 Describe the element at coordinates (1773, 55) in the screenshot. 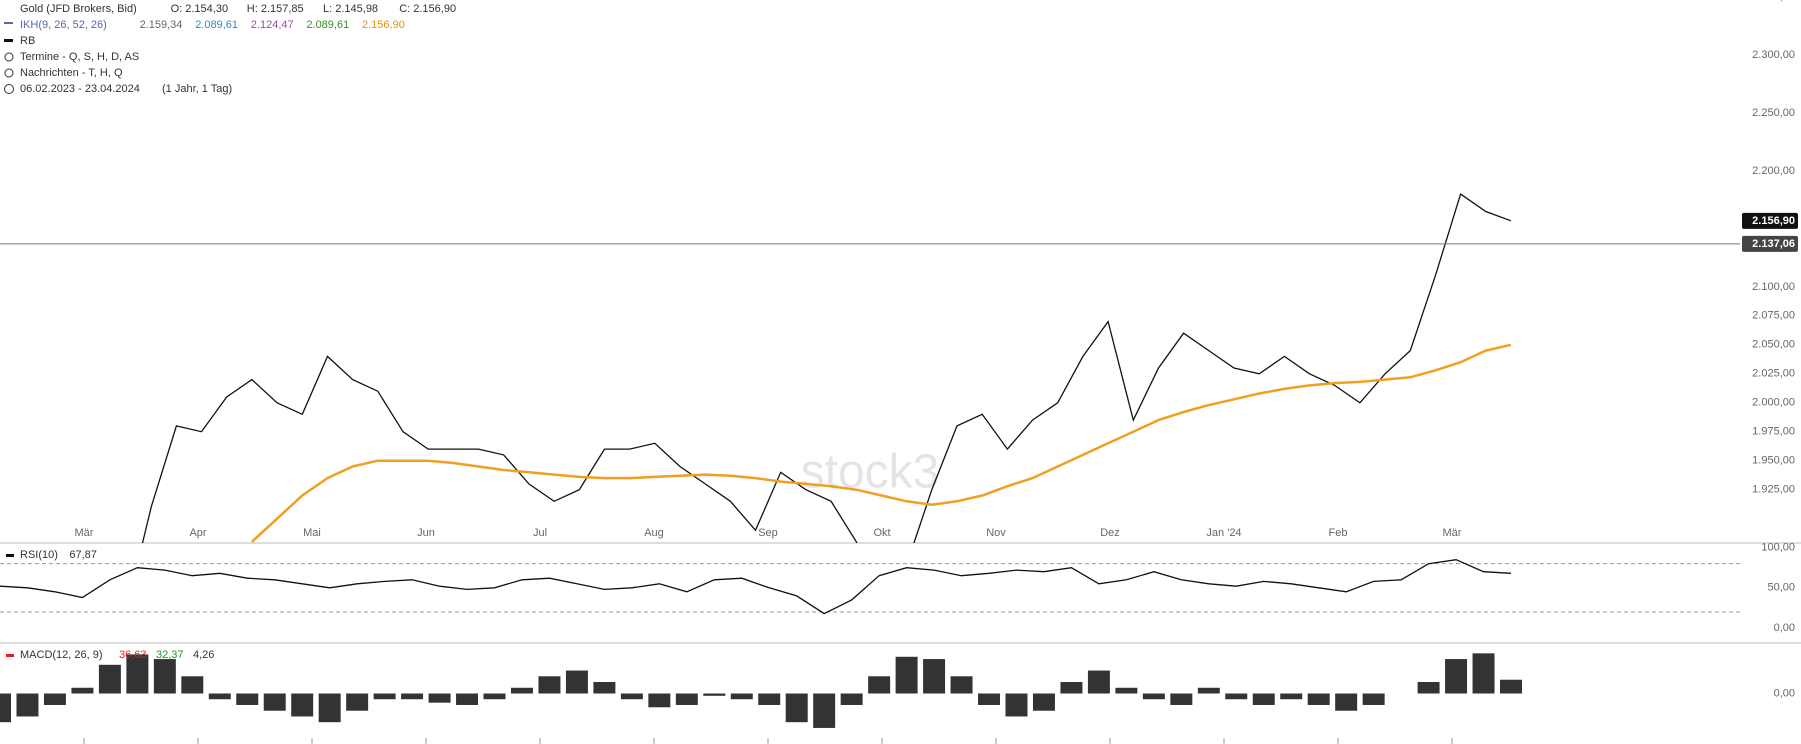

I see `y-tick-label: 2.300,00` at that location.